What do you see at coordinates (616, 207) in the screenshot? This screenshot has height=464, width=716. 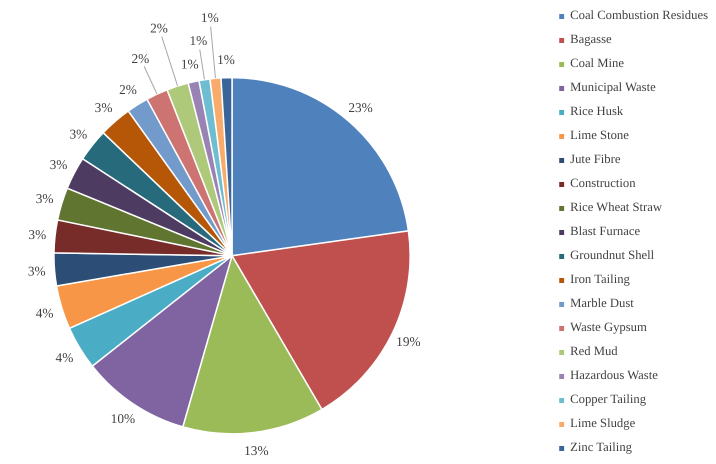 I see `legend-label: Rice Wheat Straw` at bounding box center [616, 207].